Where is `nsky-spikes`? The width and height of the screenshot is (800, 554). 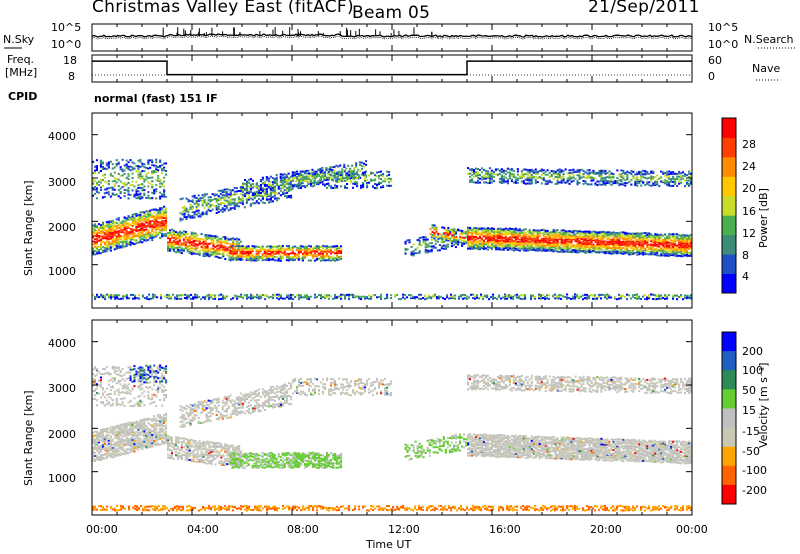 nsky-spikes is located at coordinates (297, 31).